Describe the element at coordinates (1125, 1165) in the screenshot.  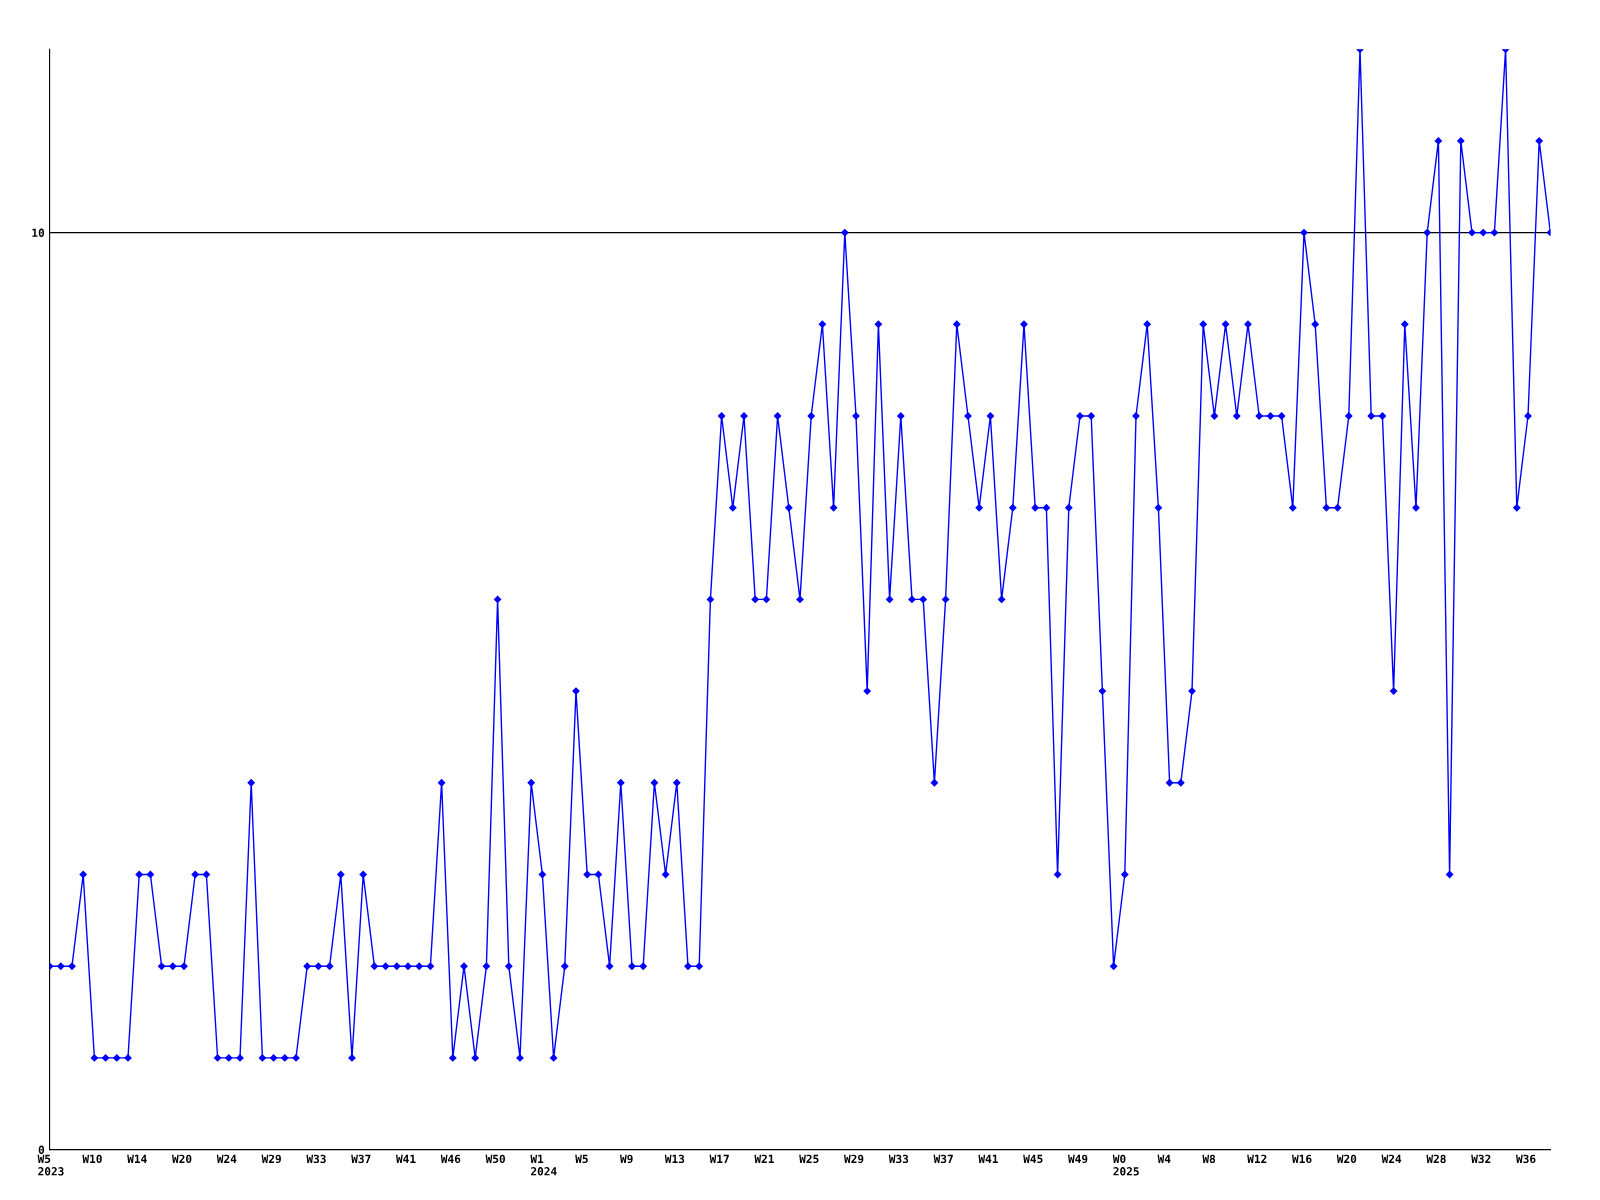
I see `x-tick-label: W0 2025` at that location.